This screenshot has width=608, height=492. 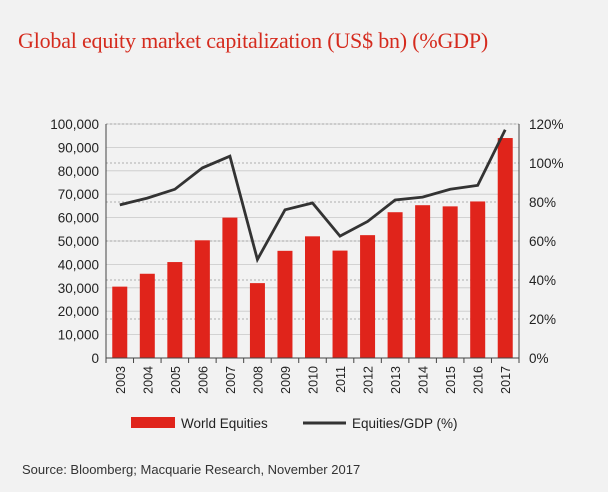 I want to click on legend-label-line: Equities/GDP (%), so click(x=405, y=423).